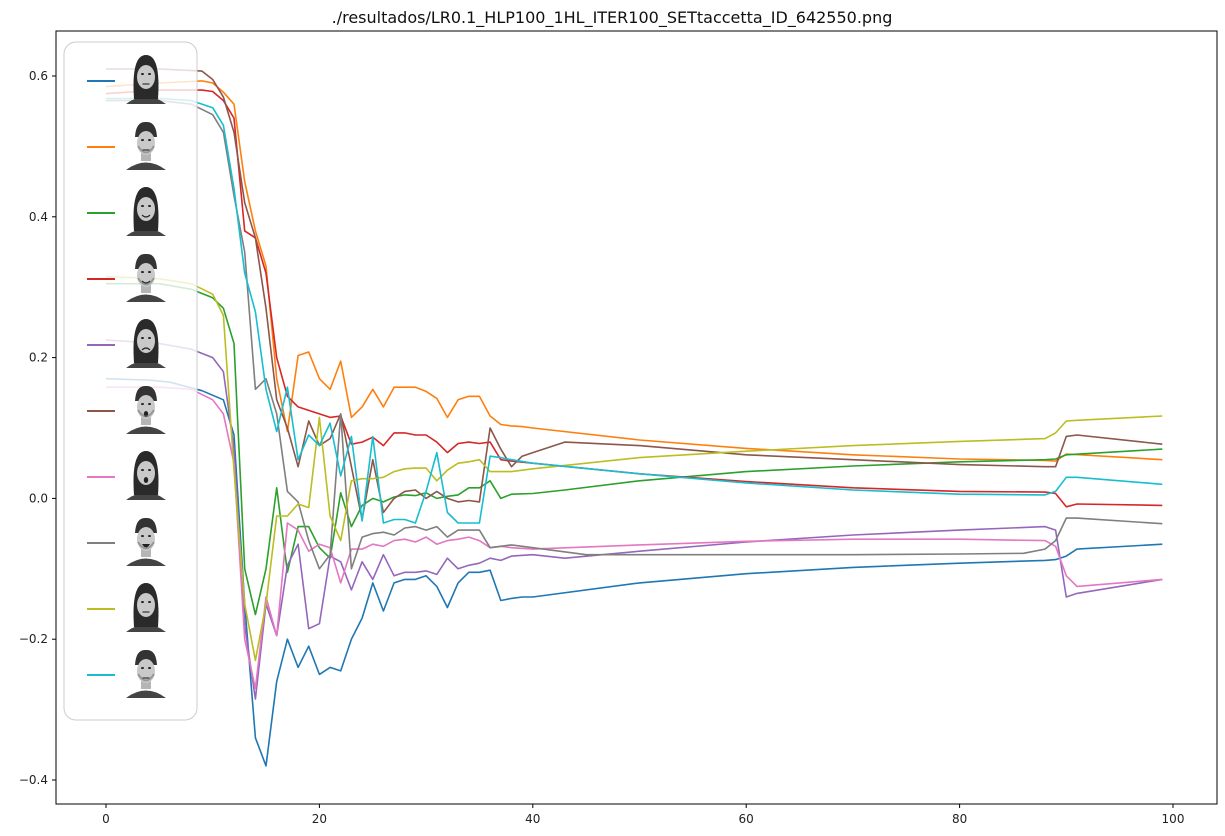 Image resolution: width=1225 pixels, height=836 pixels. What do you see at coordinates (959, 819) in the screenshot?
I see `x-tick-label: 80` at bounding box center [959, 819].